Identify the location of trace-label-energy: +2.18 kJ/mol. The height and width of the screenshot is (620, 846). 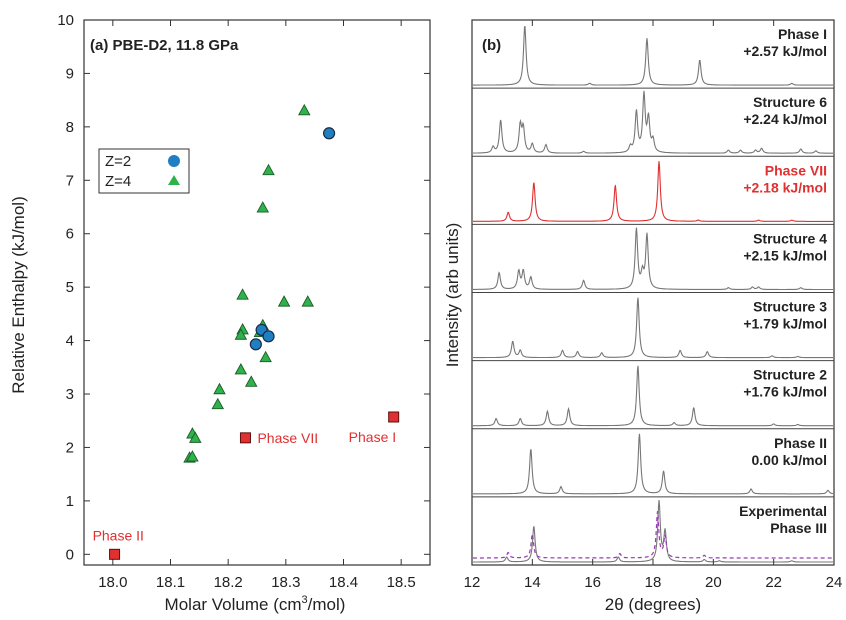
(785, 187).